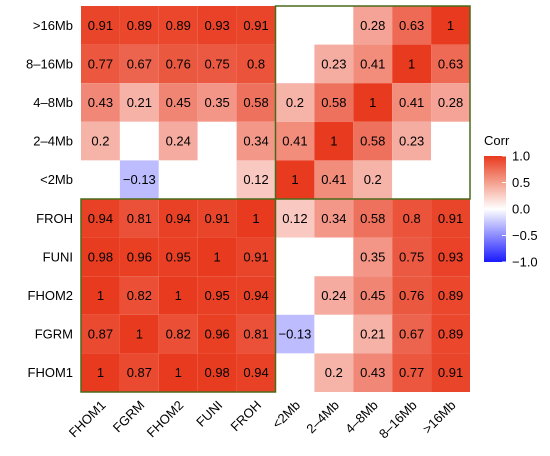  I want to click on cell-value-label: 0.82, so click(139, 295).